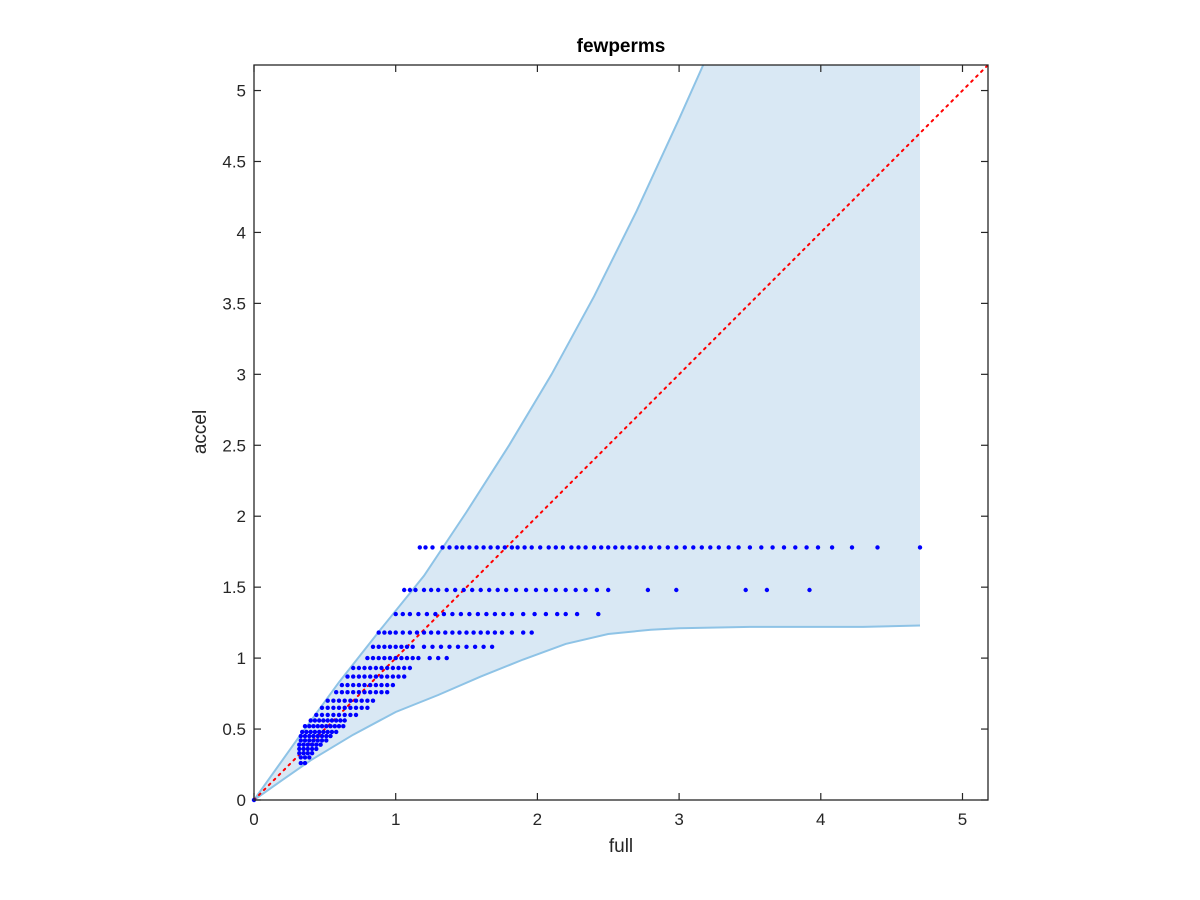  What do you see at coordinates (537, 819) in the screenshot?
I see `x-tick-label: 2` at bounding box center [537, 819].